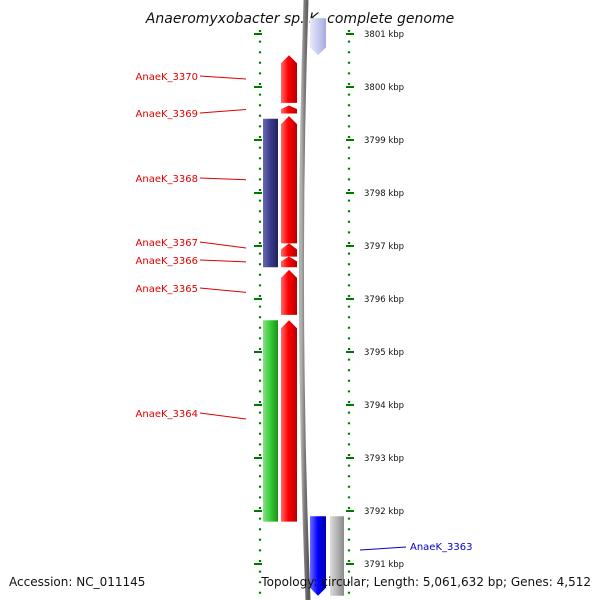  Describe the element at coordinates (337, 556) in the screenshot. I see `gene-feature-gray-feature` at that location.